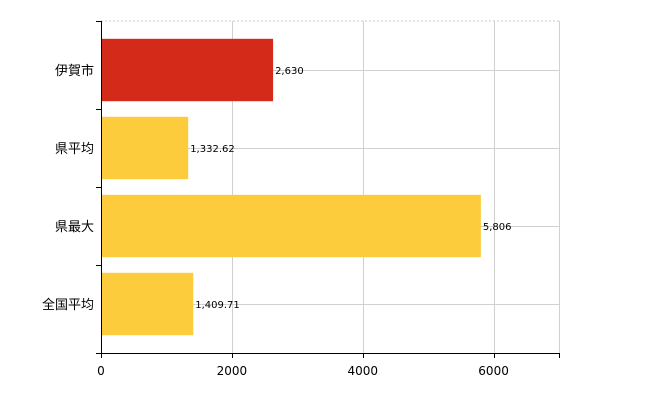  What do you see at coordinates (362, 371) in the screenshot?
I see `x-tick-label-2: 4000` at bounding box center [362, 371].